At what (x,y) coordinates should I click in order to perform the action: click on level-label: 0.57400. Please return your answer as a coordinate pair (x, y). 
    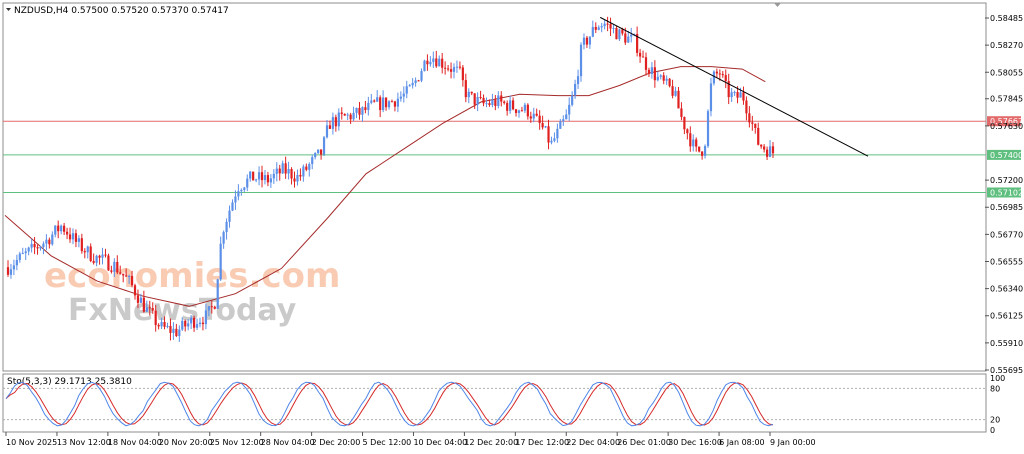
    Looking at the image, I should click on (1006, 155).